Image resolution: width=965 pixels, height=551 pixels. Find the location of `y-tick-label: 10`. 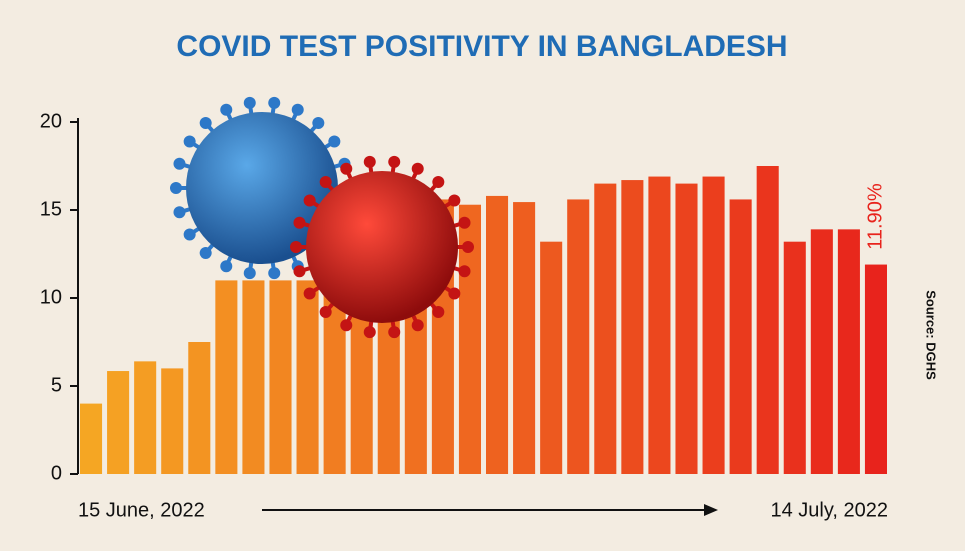

y-tick-label: 10 is located at coordinates (51, 297).